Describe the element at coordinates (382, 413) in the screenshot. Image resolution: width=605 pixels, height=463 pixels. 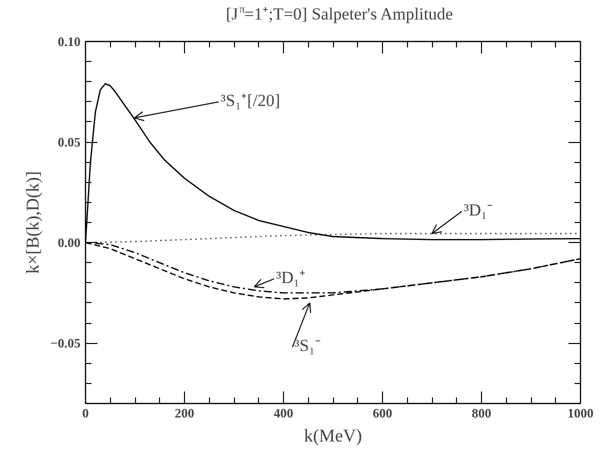
I see `x-tick-label: 600` at that location.